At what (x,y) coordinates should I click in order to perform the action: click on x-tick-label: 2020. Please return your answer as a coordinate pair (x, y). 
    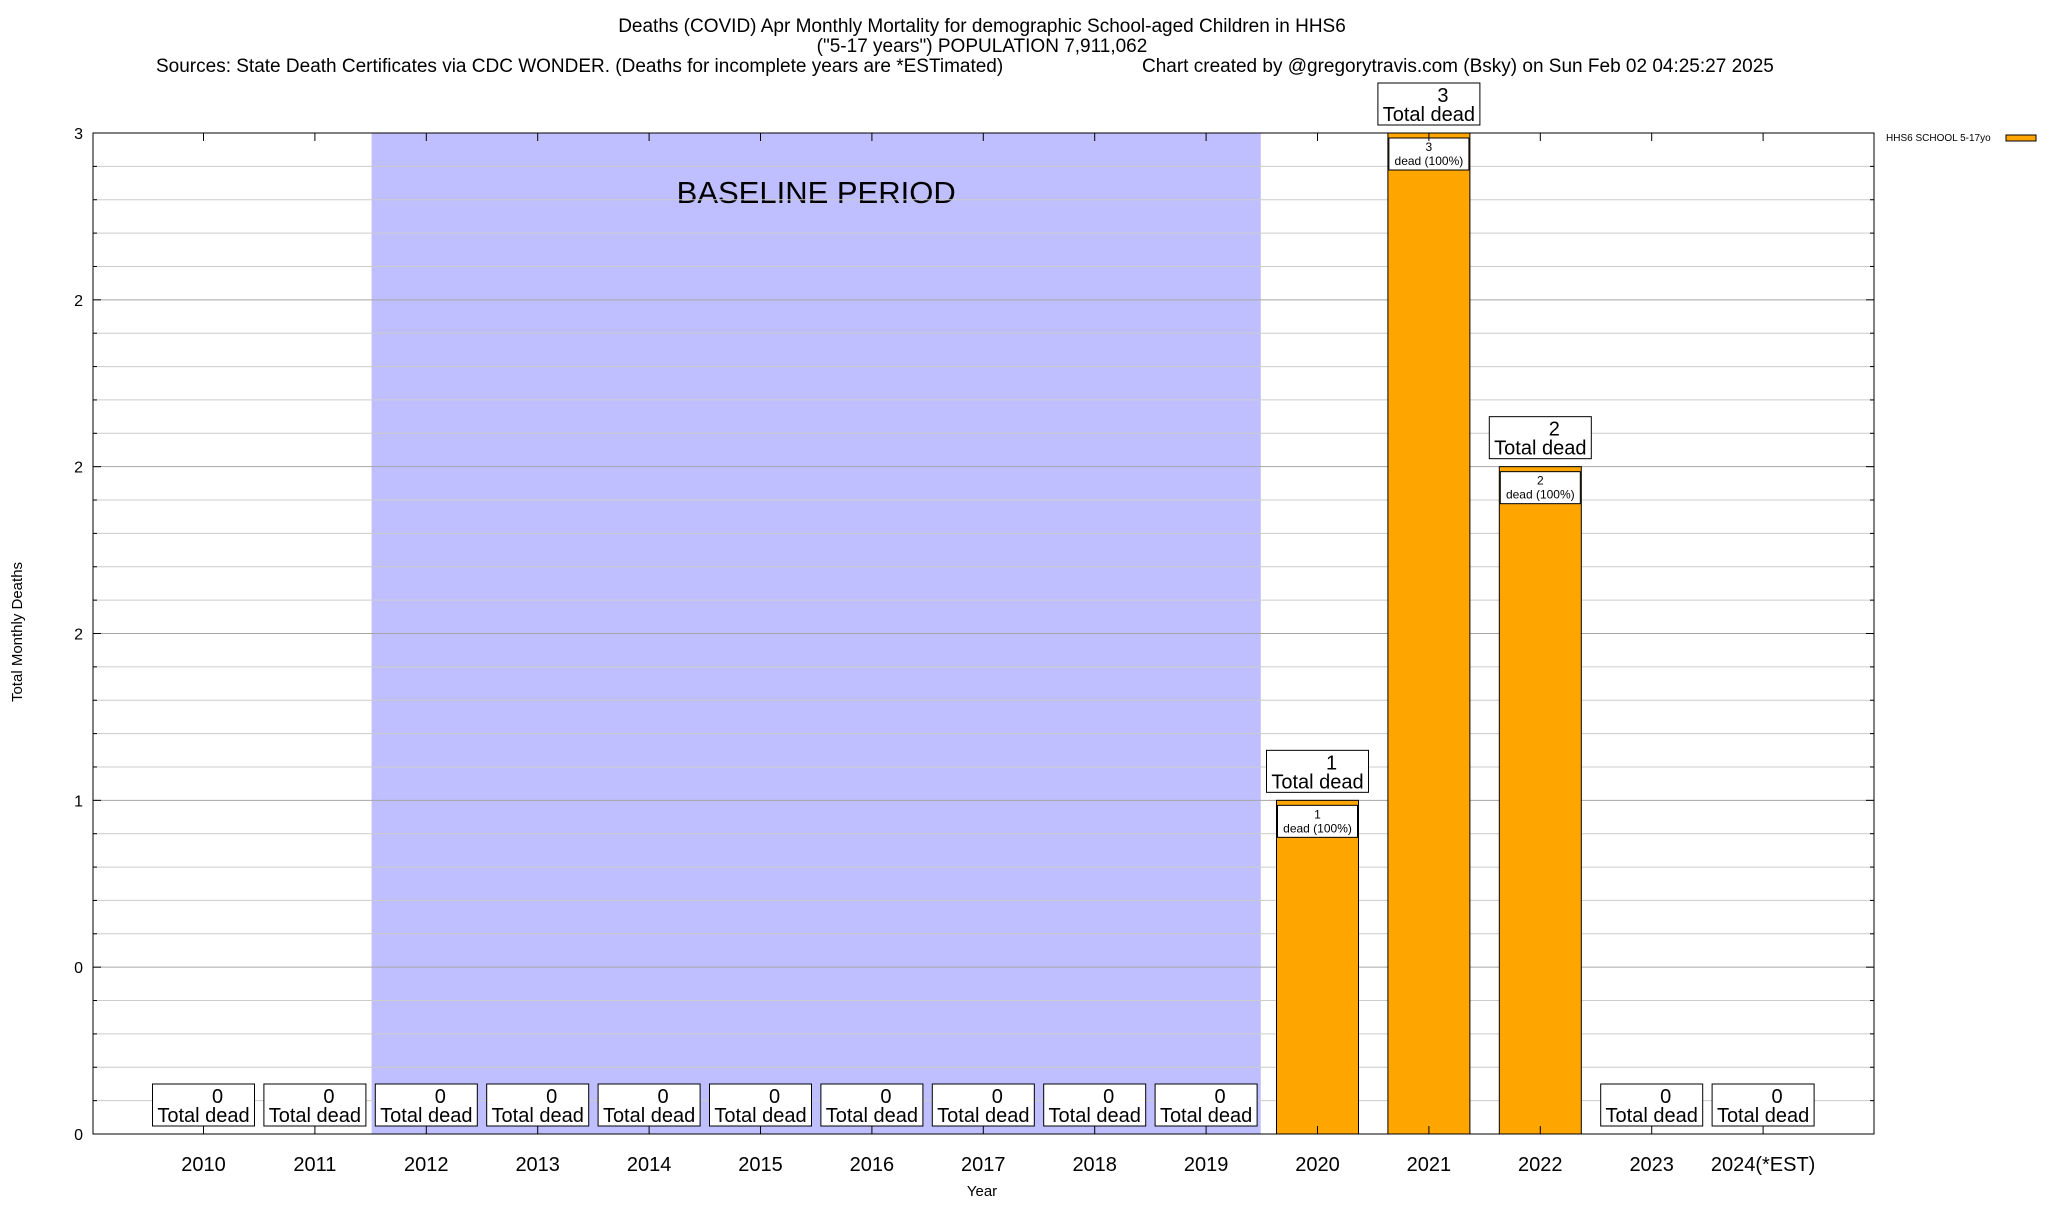
    Looking at the image, I should click on (1317, 1165).